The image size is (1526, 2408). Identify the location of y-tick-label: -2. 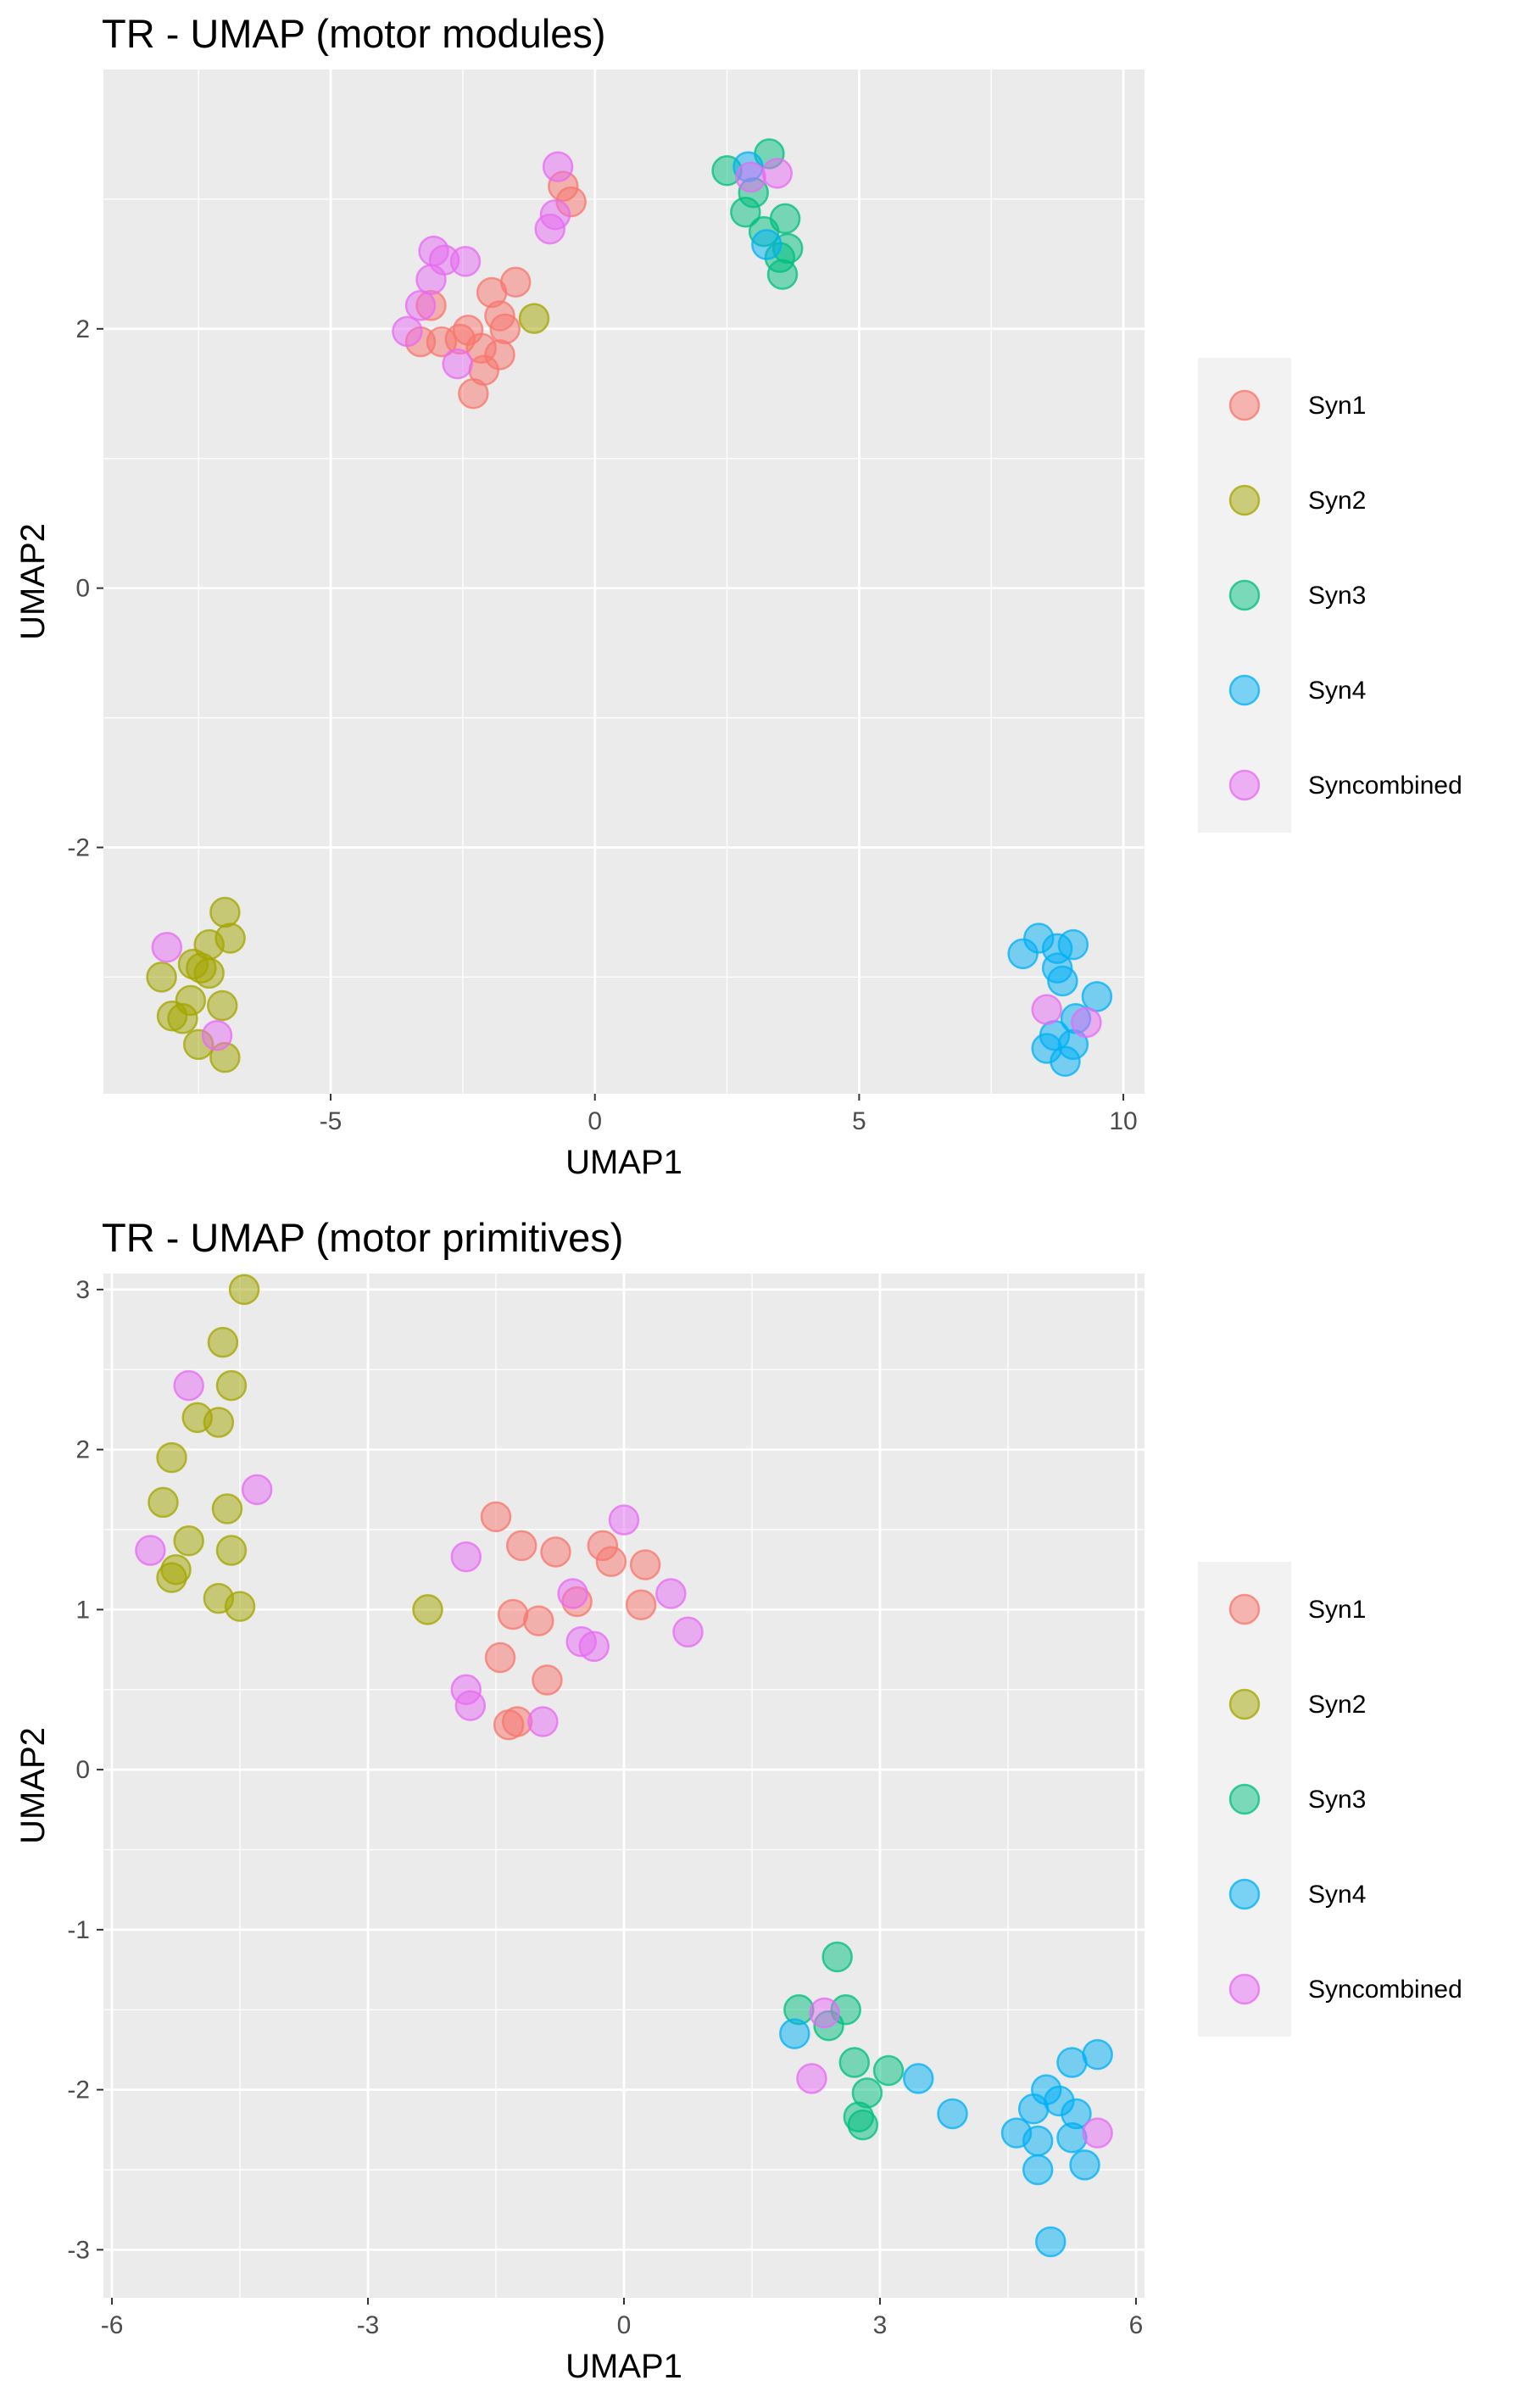
(78, 847).